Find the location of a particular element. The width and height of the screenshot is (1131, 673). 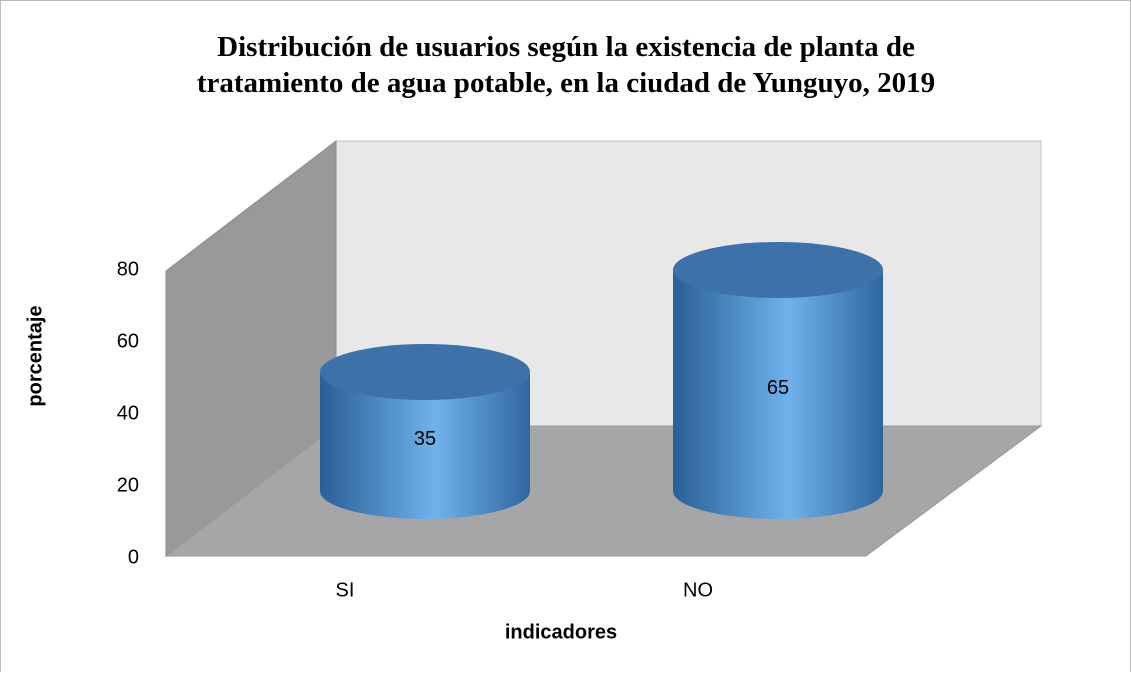

y-tick-label: 40 is located at coordinates (128, 413).